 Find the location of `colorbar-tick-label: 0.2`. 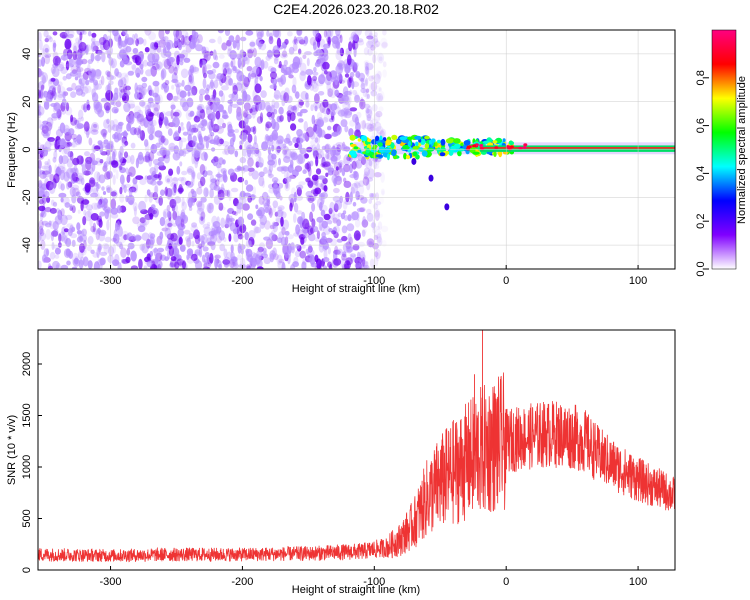

colorbar-tick-label: 0.2 is located at coordinates (701, 221).